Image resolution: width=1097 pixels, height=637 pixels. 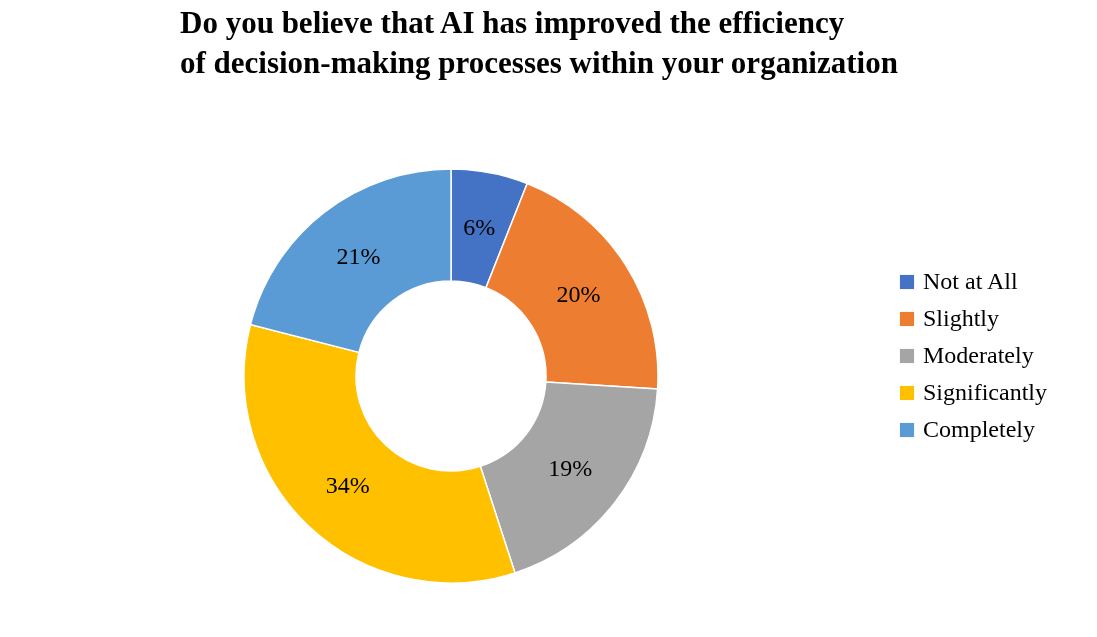 What do you see at coordinates (961, 318) in the screenshot?
I see `legend-label: Slightly` at bounding box center [961, 318].